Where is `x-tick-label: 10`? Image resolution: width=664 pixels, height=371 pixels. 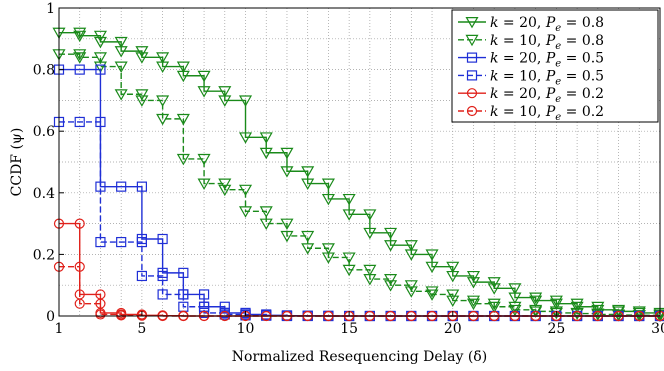
x-tick-label: 10 is located at coordinates (246, 329).